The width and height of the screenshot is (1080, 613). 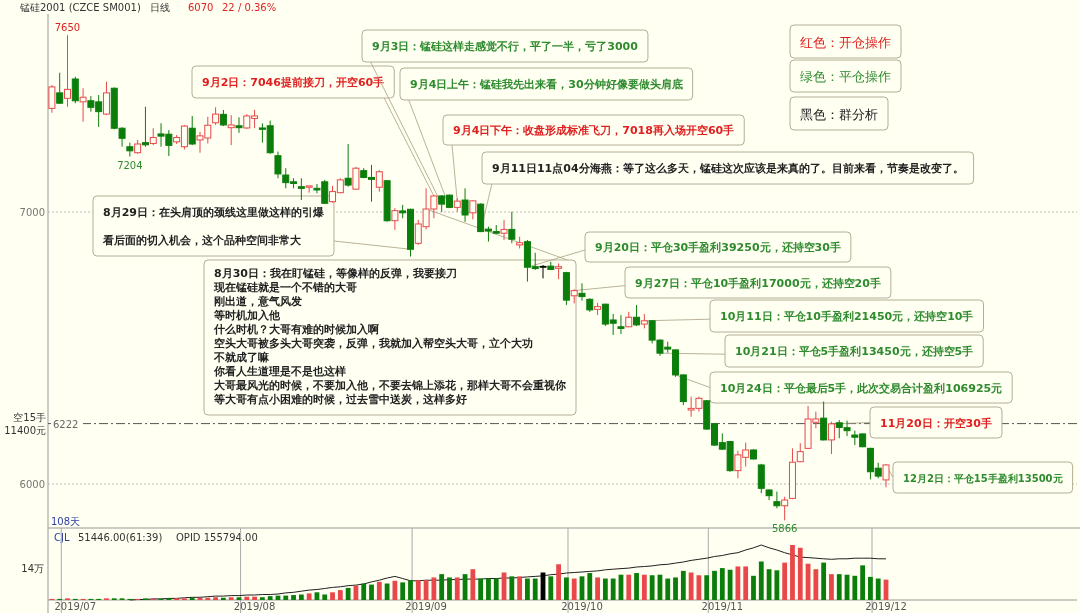 I want to click on text: 2019/07, so click(x=75, y=606).